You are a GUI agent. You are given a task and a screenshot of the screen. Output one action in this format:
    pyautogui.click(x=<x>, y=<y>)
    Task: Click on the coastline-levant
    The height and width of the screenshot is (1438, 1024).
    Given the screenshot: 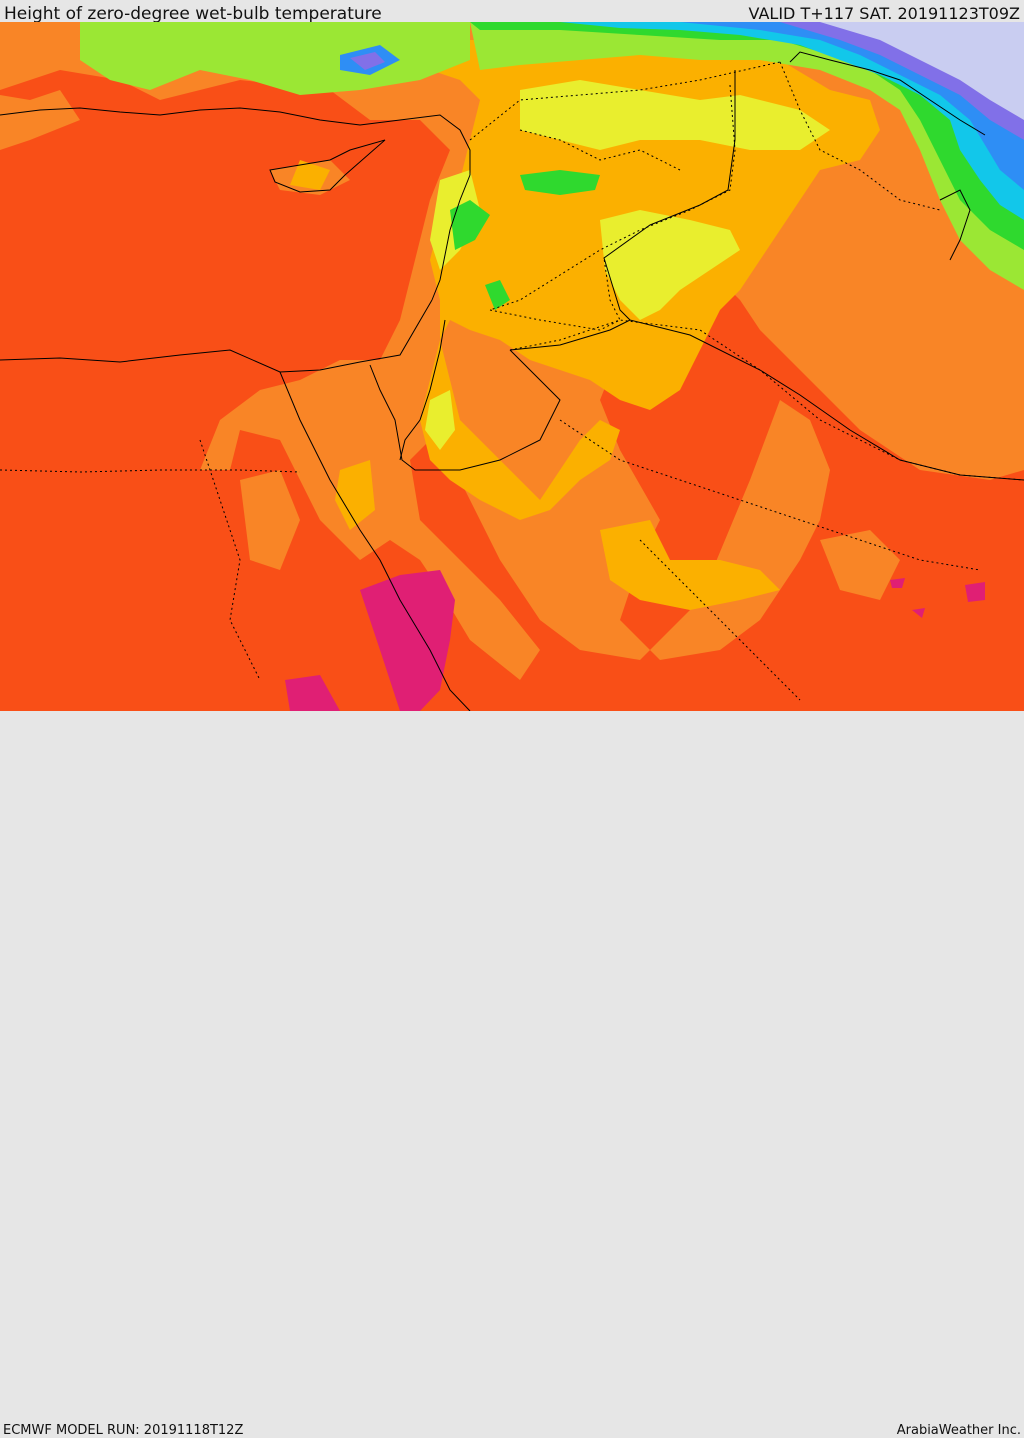 What is the action you would take?
    pyautogui.click(x=451, y=237)
    